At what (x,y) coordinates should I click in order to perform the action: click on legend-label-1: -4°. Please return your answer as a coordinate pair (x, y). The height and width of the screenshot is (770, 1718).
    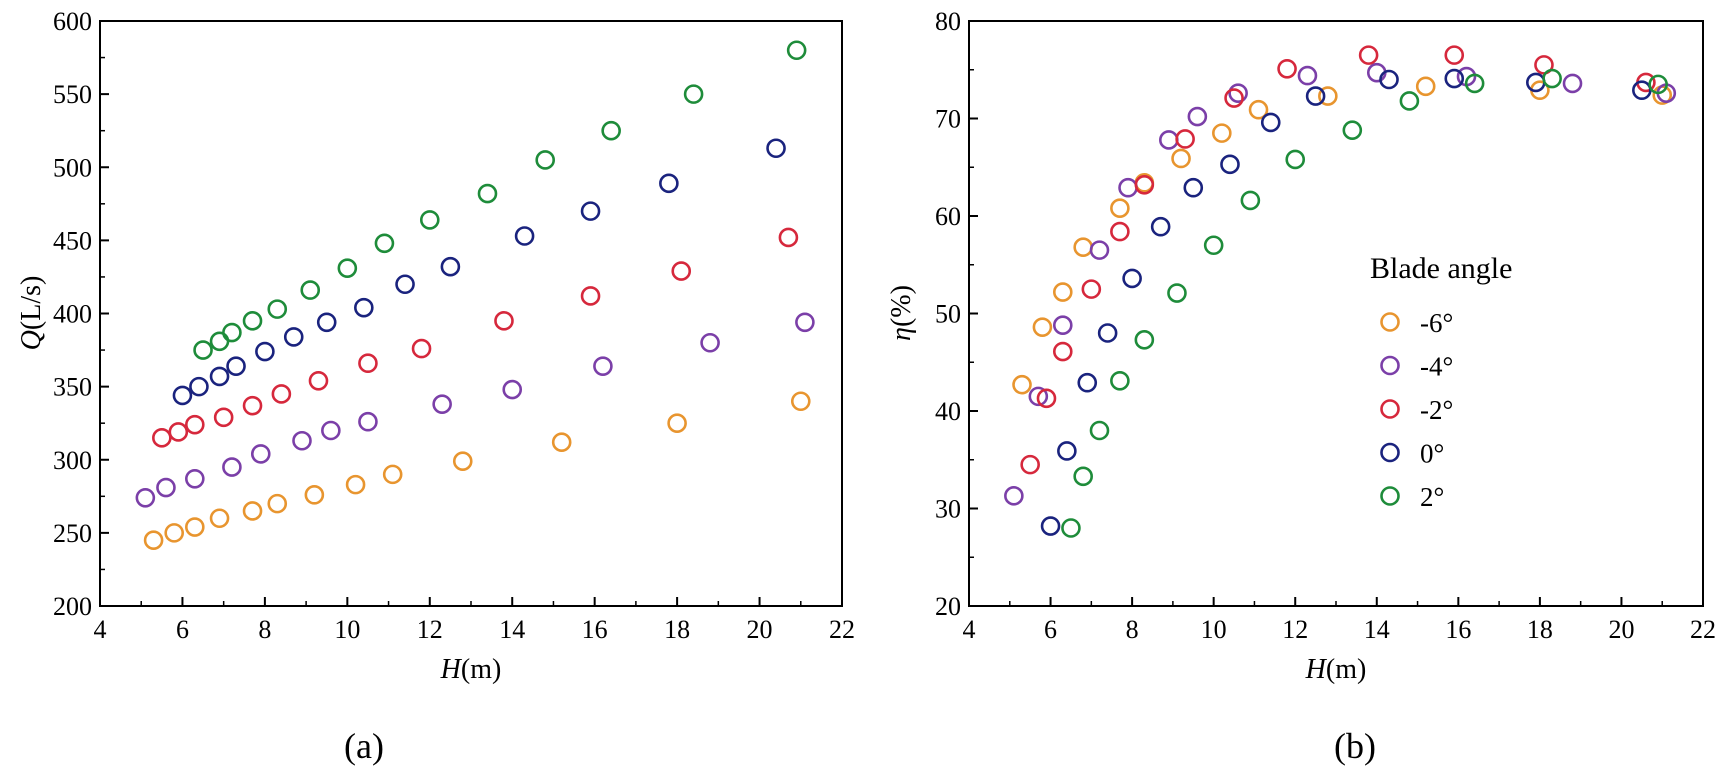
    Looking at the image, I should click on (1436, 367).